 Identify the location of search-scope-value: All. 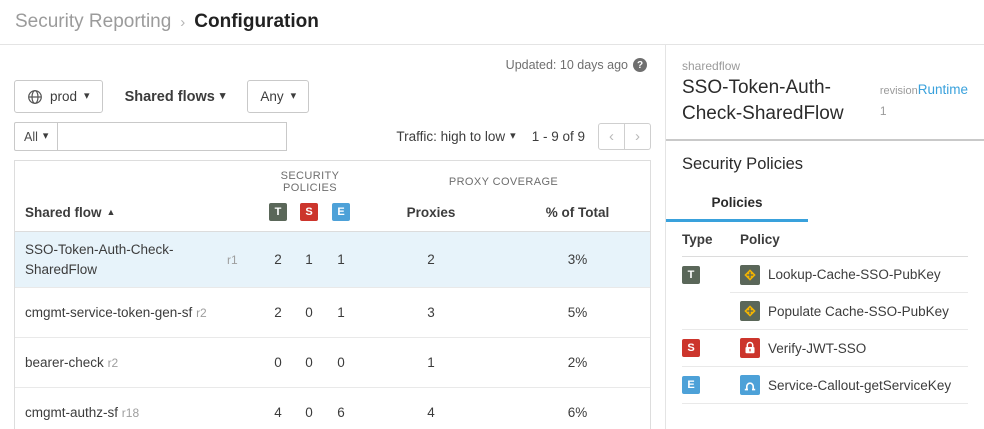
(31, 136).